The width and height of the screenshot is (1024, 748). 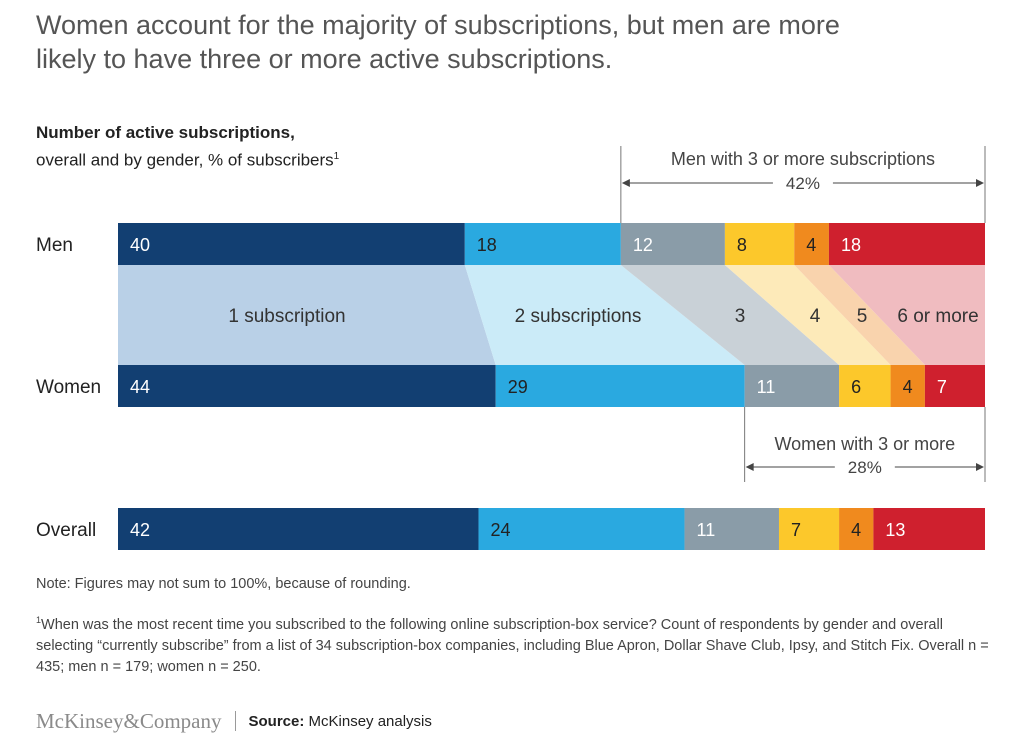 I want to click on bracket-value-women: 28%, so click(x=865, y=467).